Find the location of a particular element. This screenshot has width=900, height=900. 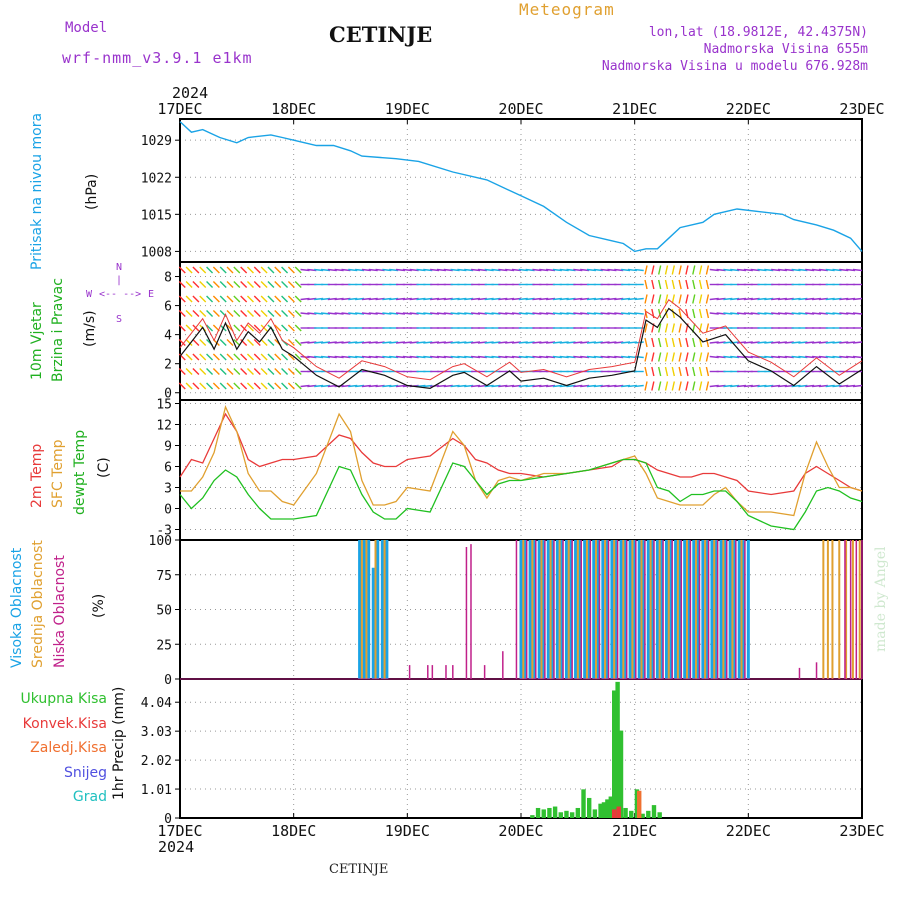

lonlat: lon,lat (18.9812E, 42.4375N) is located at coordinates (758, 32).